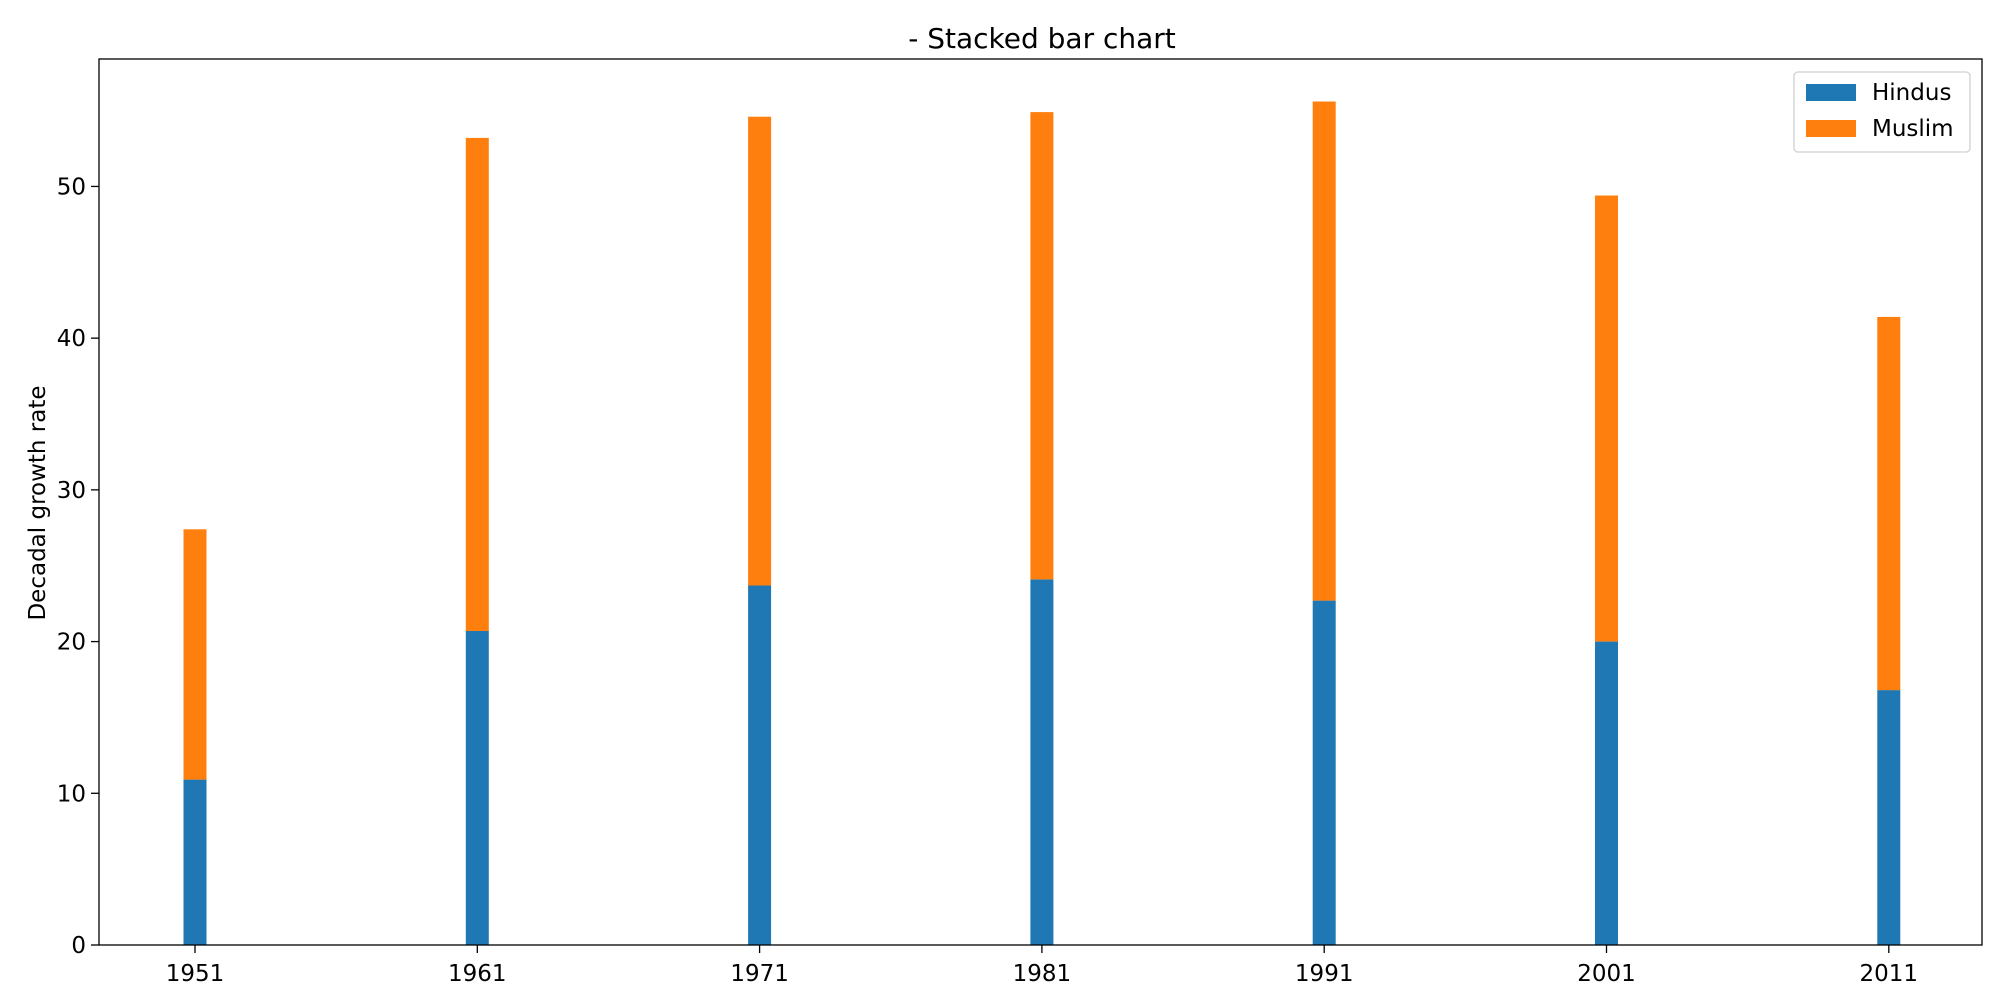 Image resolution: width=2000 pixels, height=1004 pixels. What do you see at coordinates (1913, 129) in the screenshot?
I see `legend-label-muslim: Muslim` at bounding box center [1913, 129].